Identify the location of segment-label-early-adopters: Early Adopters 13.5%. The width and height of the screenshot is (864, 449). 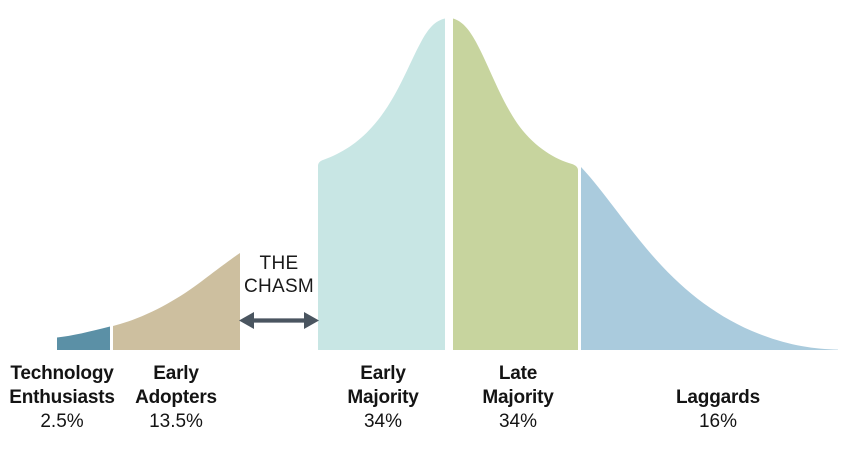
(176, 398).